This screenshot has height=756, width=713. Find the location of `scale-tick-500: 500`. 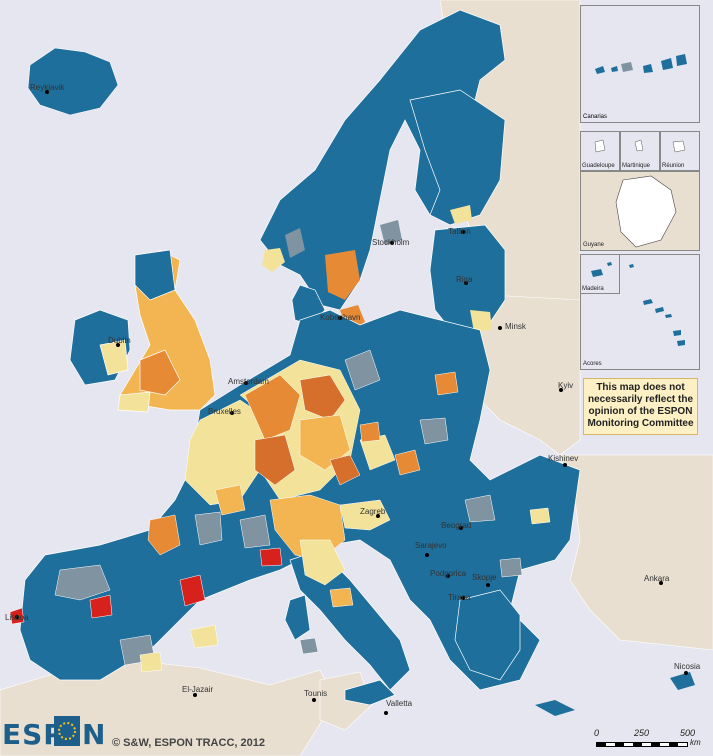

scale-tick-500: 500 is located at coordinates (688, 733).